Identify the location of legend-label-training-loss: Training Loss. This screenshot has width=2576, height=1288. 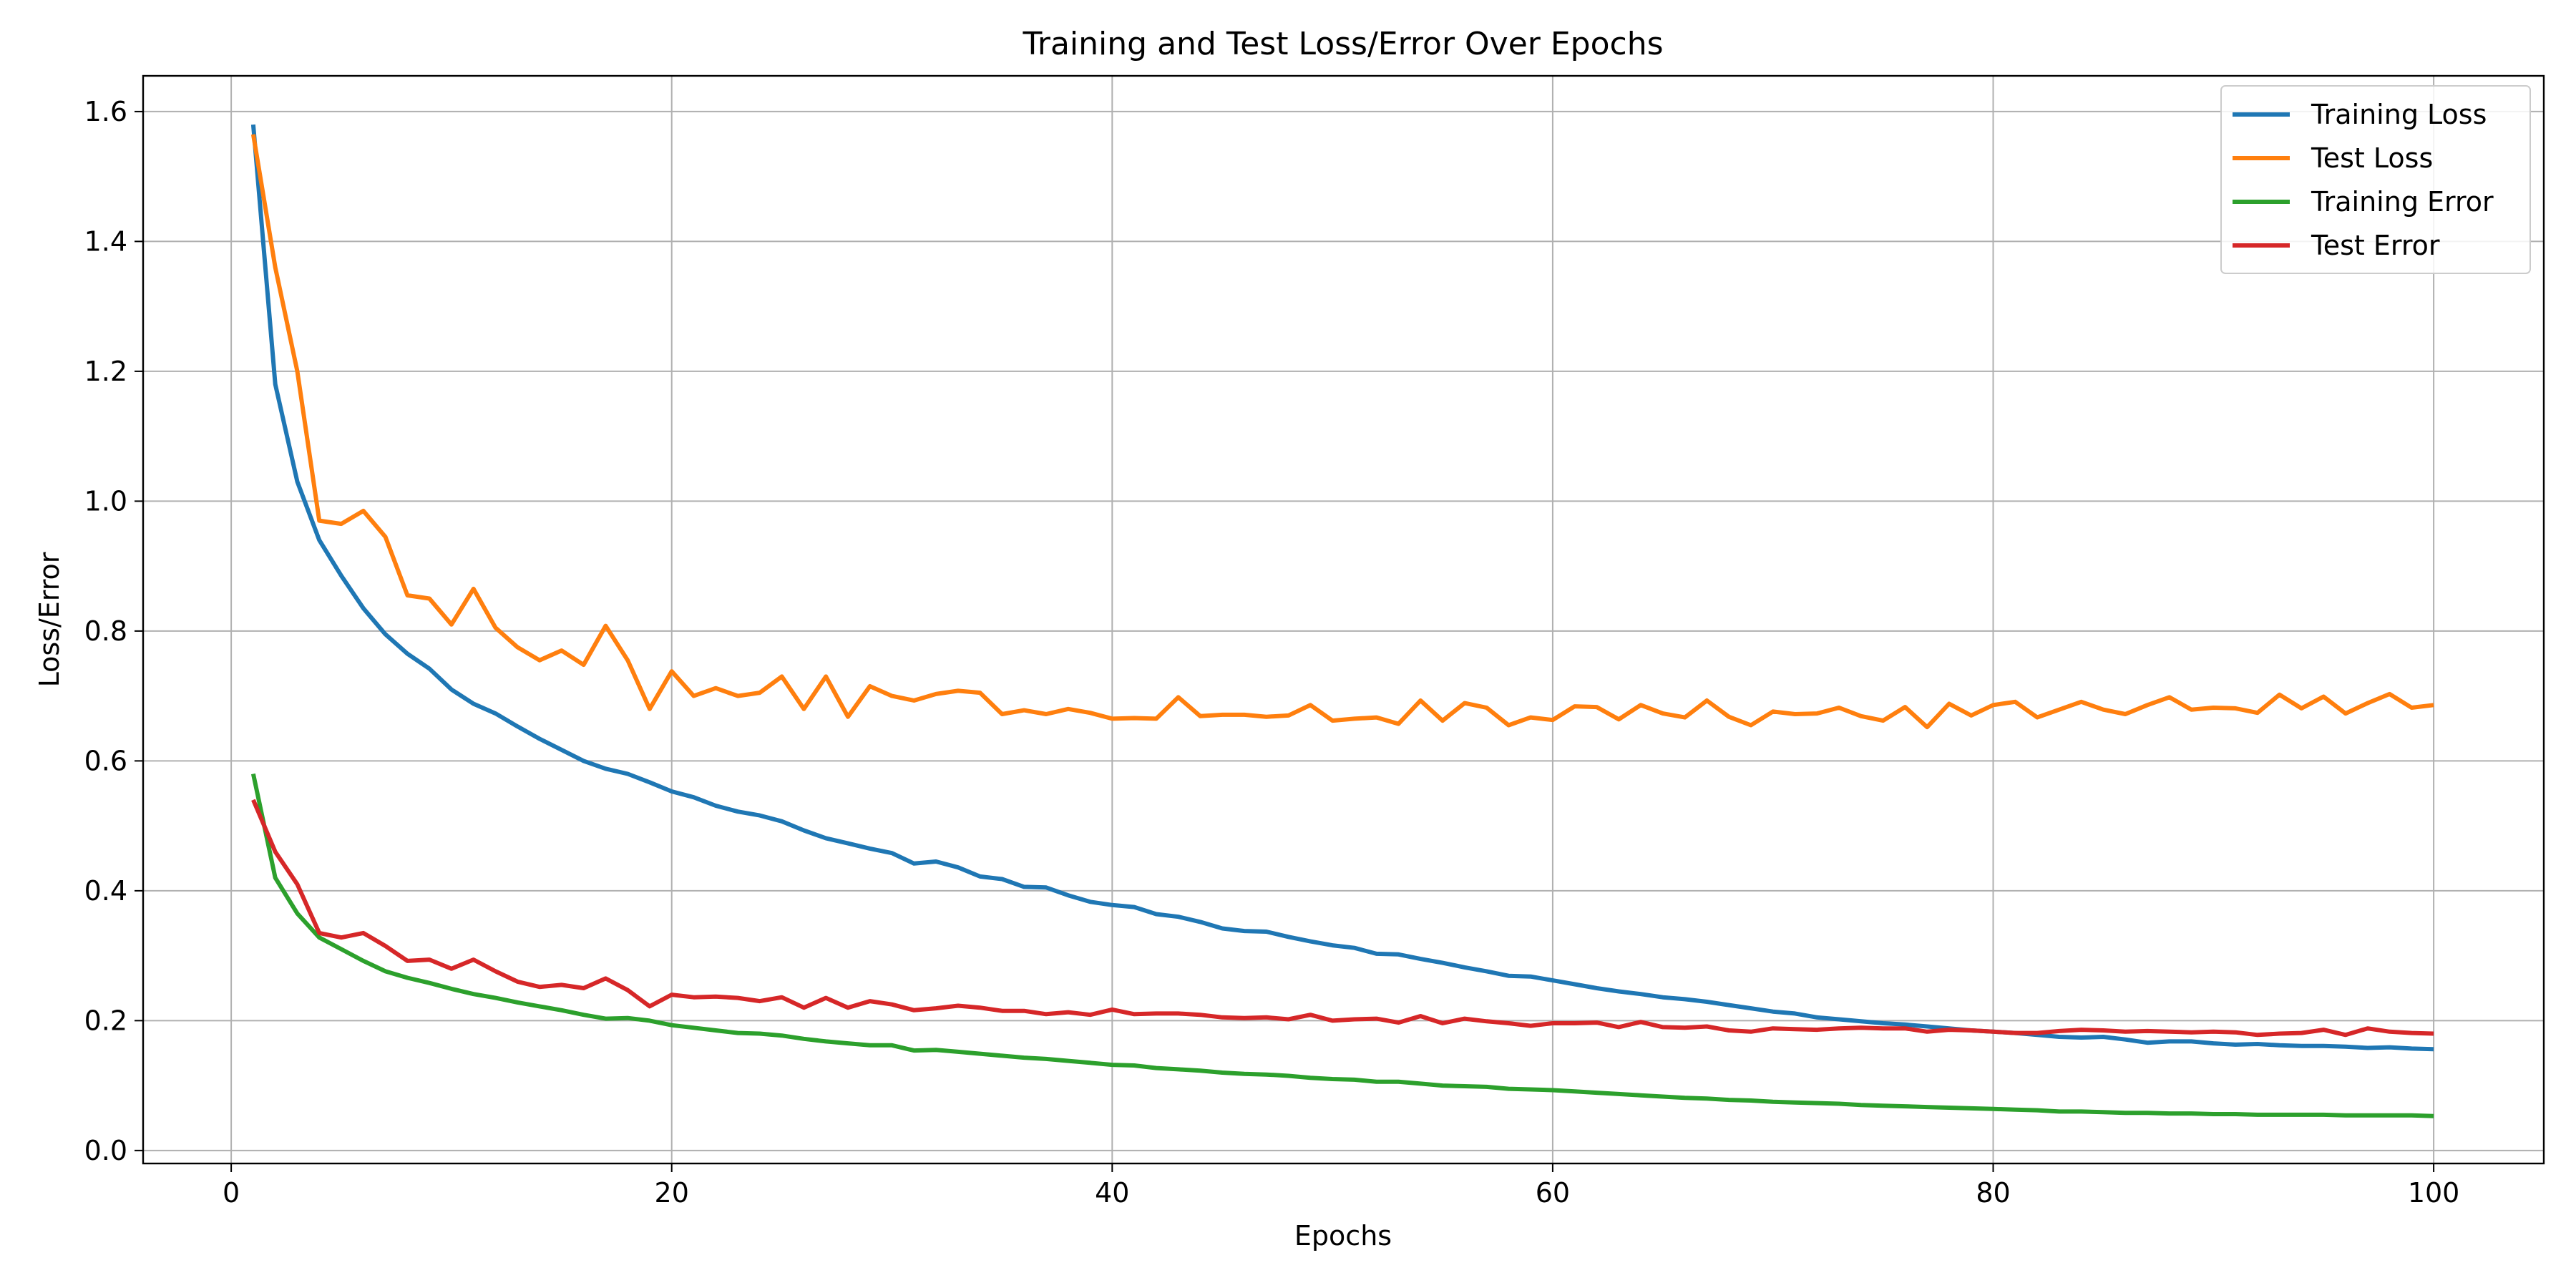
(2399, 114).